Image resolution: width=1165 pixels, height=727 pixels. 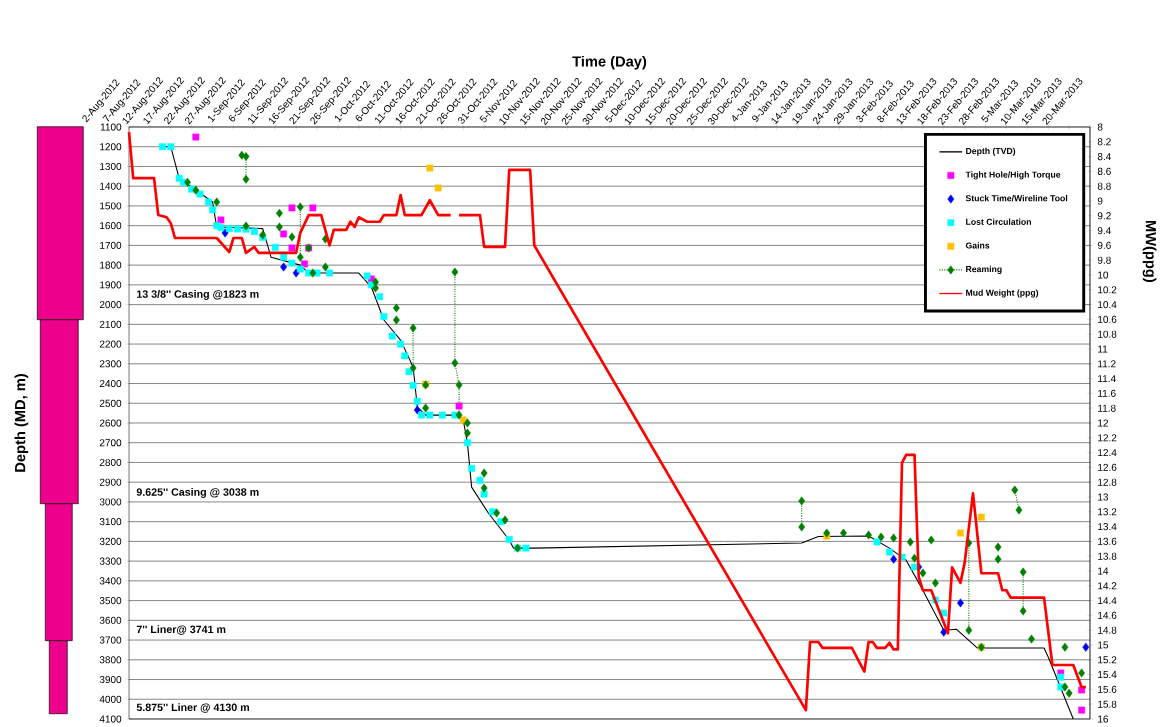 I want to click on y2-tick-label: 9.4, so click(x=1104, y=231).